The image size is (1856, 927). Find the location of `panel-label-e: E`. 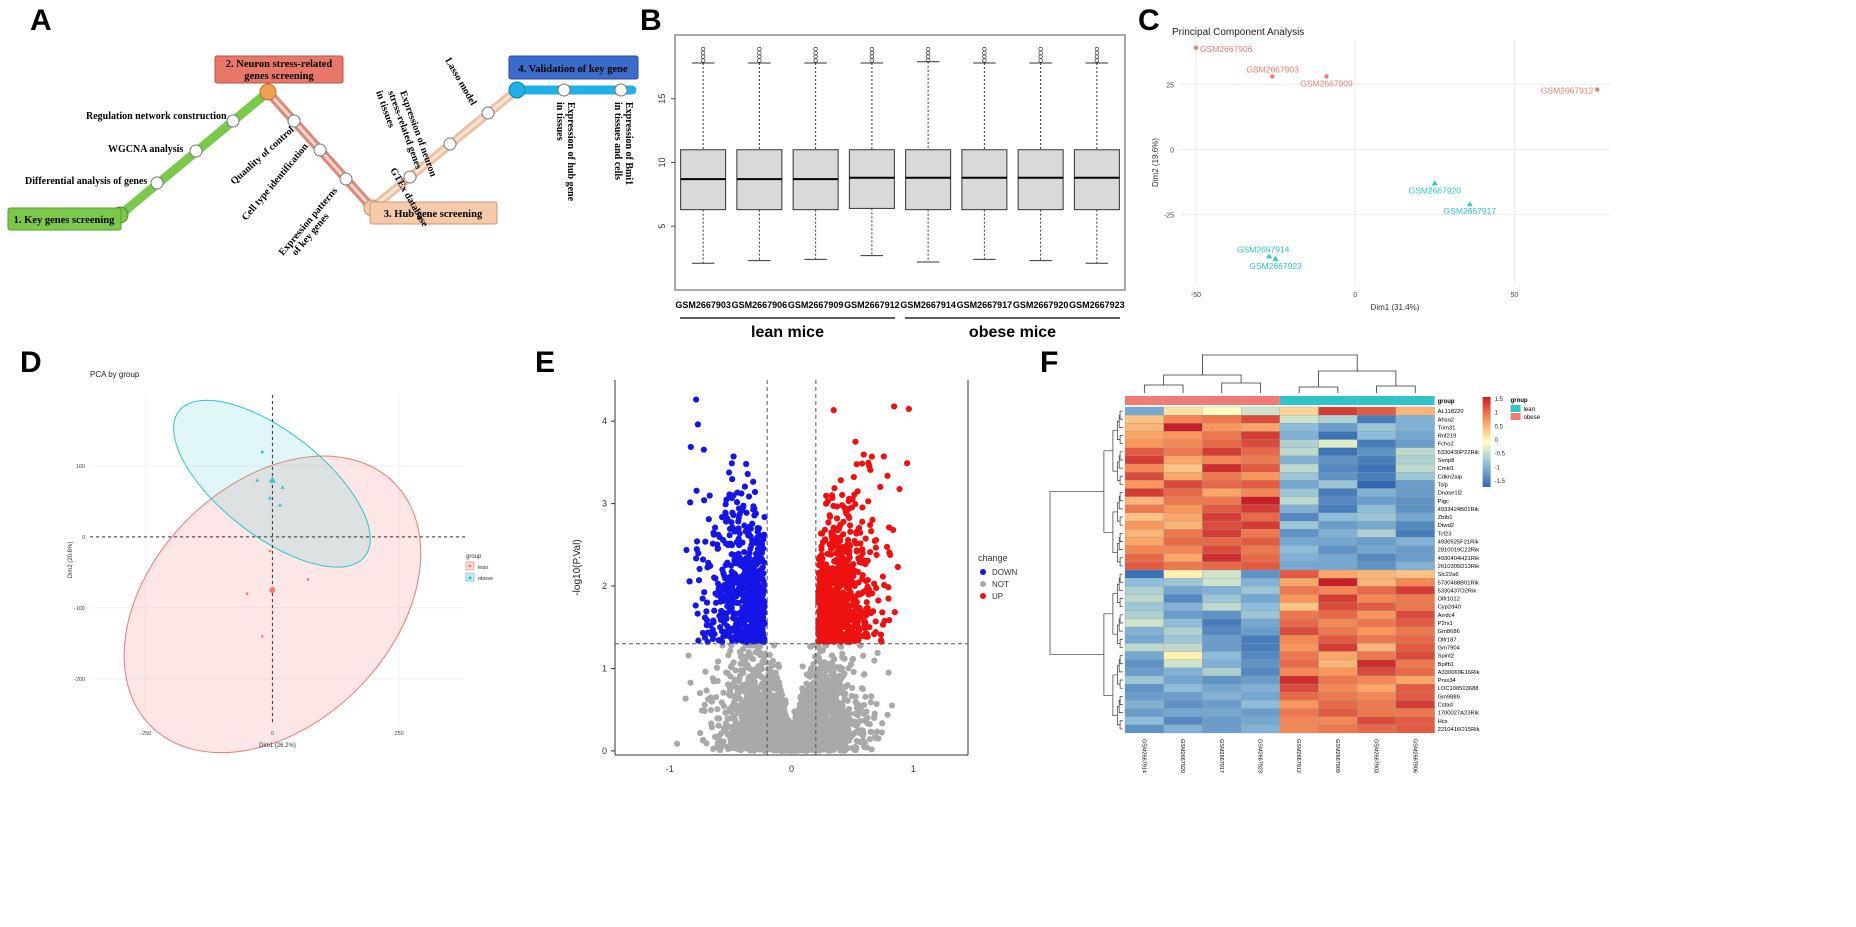

panel-label-e: E is located at coordinates (545, 362).